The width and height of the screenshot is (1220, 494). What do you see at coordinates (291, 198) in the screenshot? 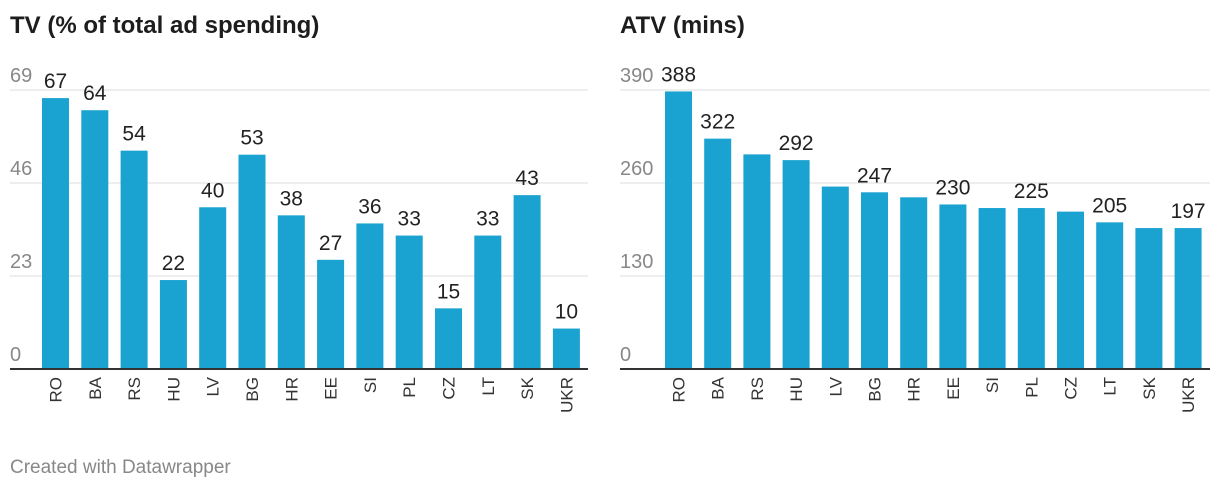
I see `bar-value-label: 38` at bounding box center [291, 198].